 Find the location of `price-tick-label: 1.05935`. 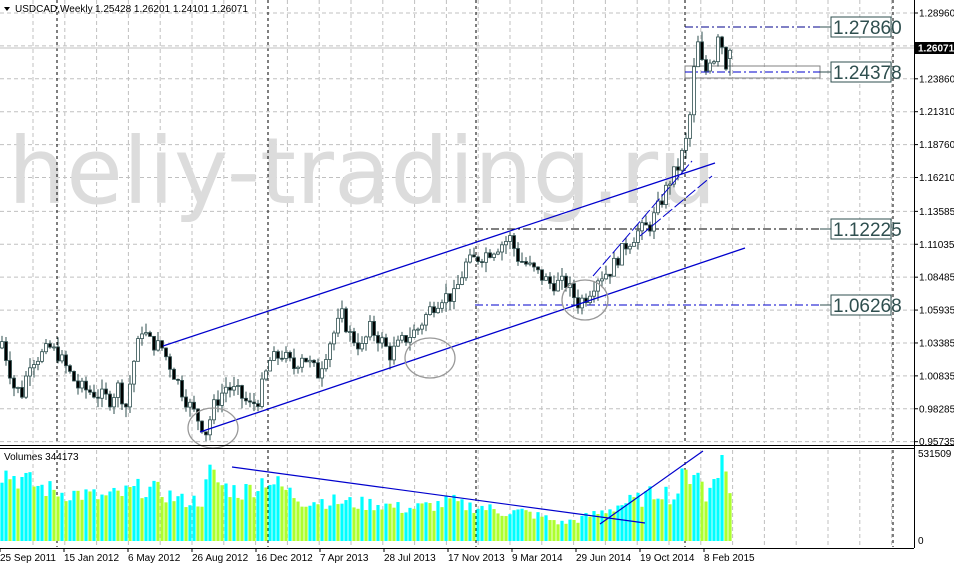

price-tick-label: 1.05935 is located at coordinates (936, 311).